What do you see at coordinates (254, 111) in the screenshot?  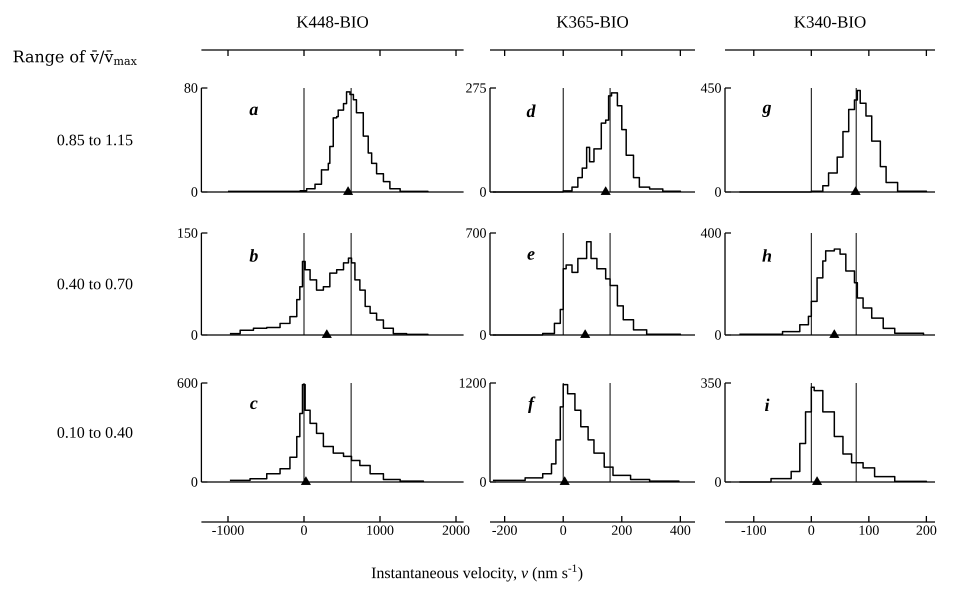 I see `annotation: a` at bounding box center [254, 111].